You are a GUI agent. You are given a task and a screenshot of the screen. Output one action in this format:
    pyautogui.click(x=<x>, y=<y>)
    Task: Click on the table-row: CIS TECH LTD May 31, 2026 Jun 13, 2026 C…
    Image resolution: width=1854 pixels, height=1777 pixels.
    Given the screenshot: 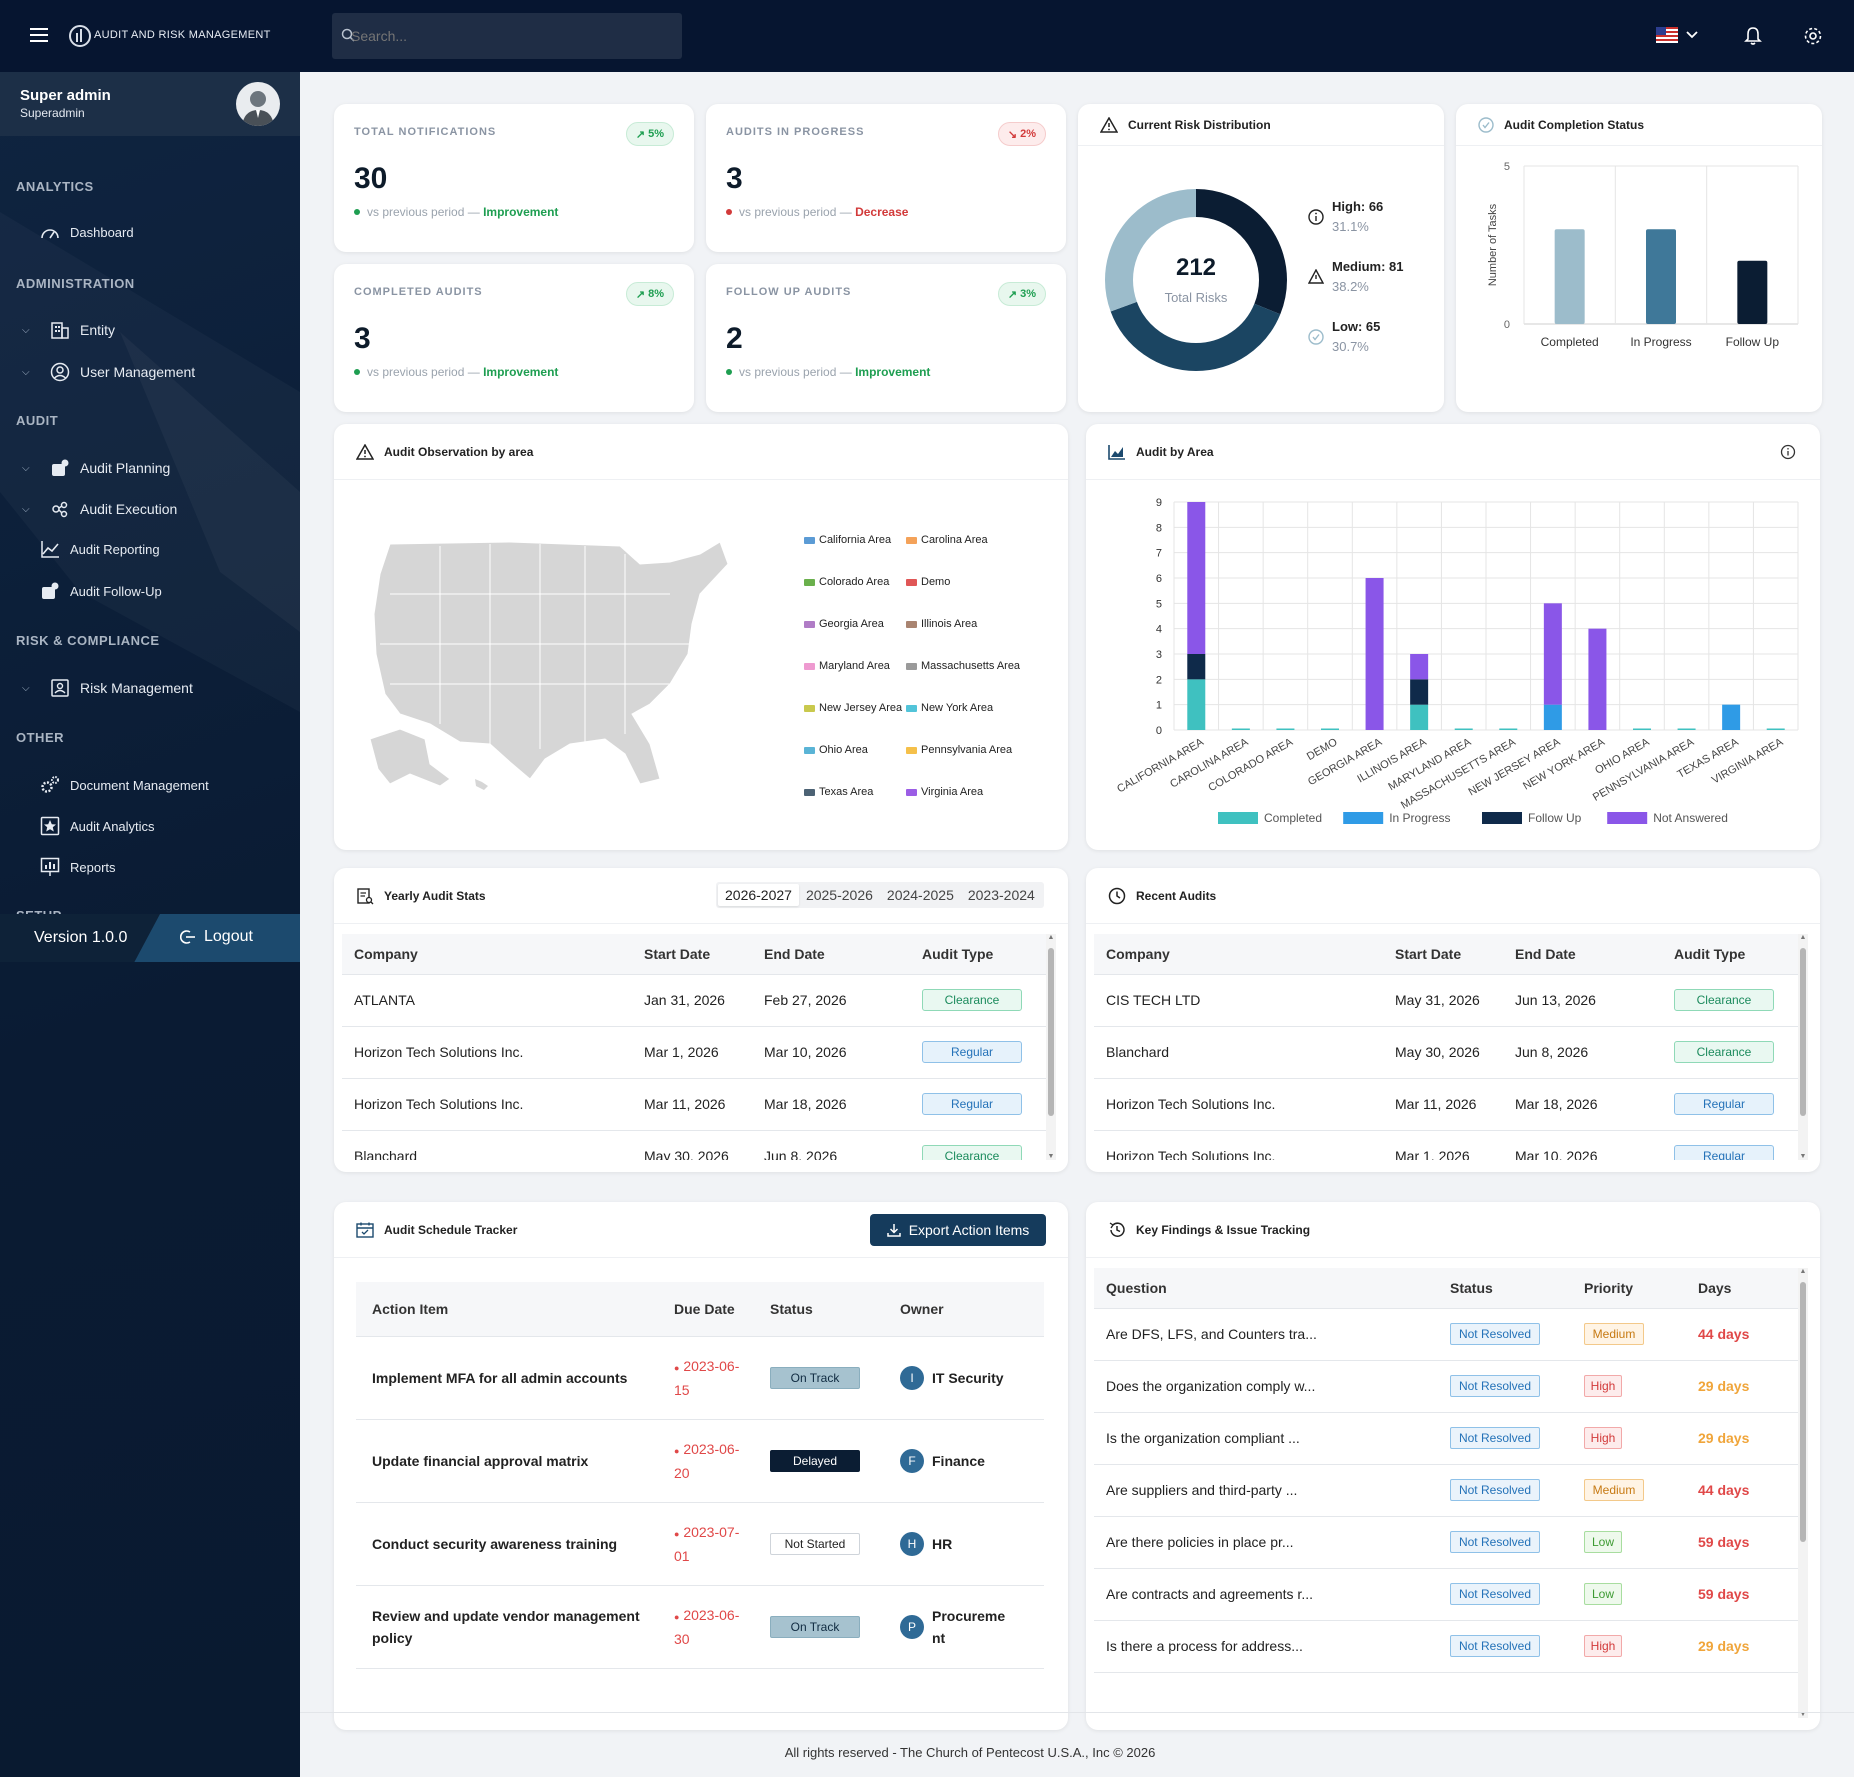 What is the action you would take?
    pyautogui.click(x=1446, y=1000)
    